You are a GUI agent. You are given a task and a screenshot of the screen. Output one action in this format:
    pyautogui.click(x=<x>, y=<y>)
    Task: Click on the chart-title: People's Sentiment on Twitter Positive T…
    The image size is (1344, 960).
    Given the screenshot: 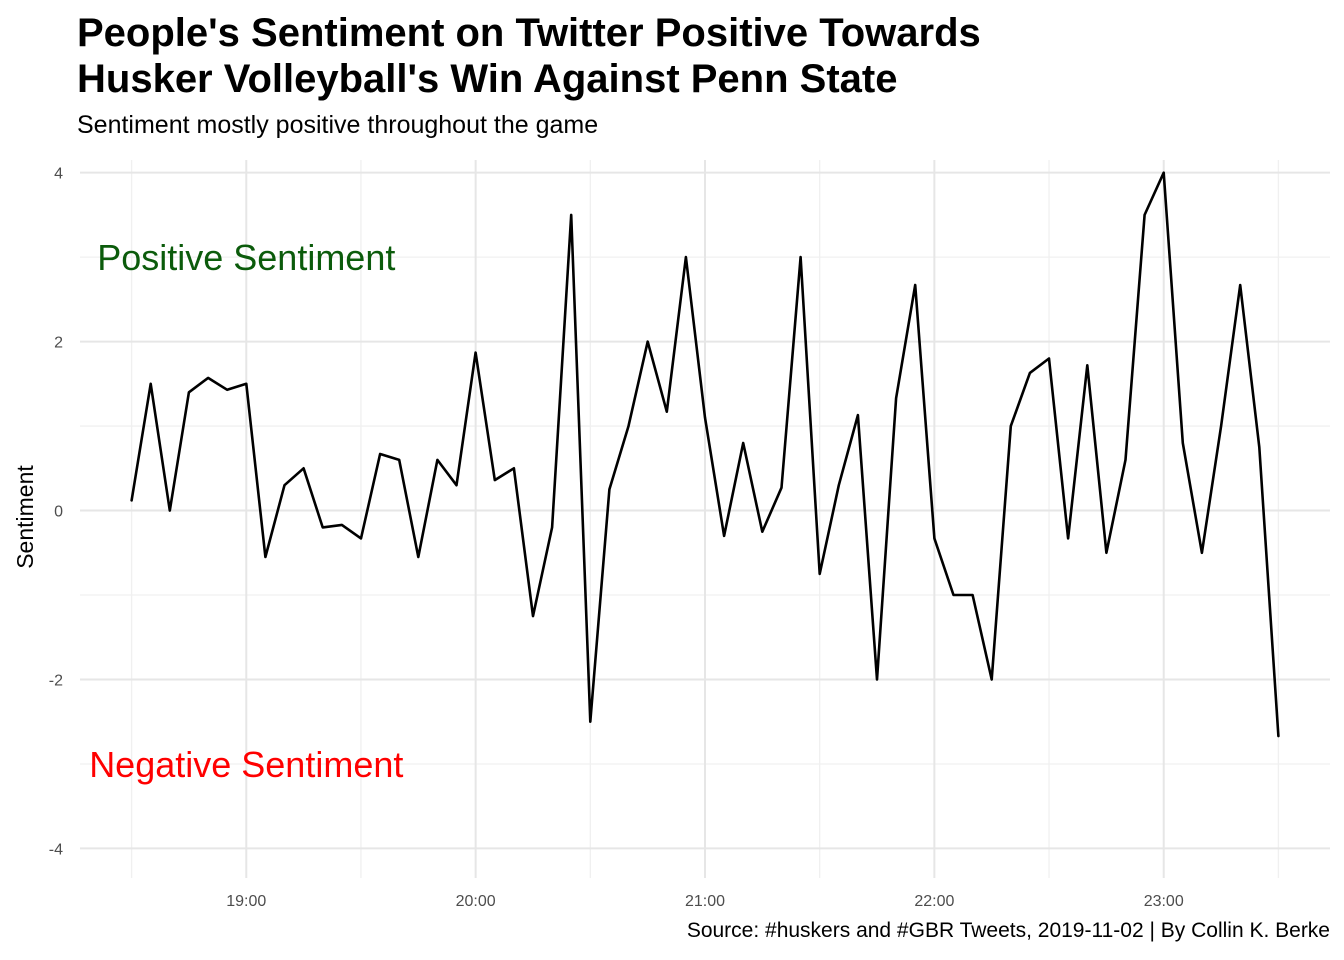 What is the action you would take?
    pyautogui.click(x=677, y=56)
    